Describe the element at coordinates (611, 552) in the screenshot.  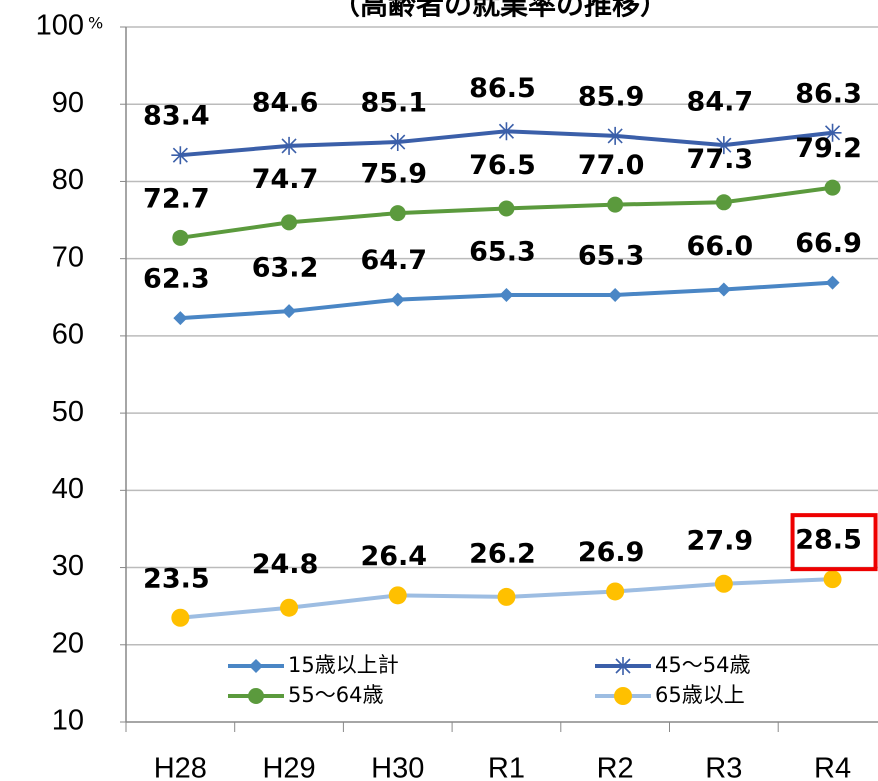
I see `data-label: 26.9` at that location.